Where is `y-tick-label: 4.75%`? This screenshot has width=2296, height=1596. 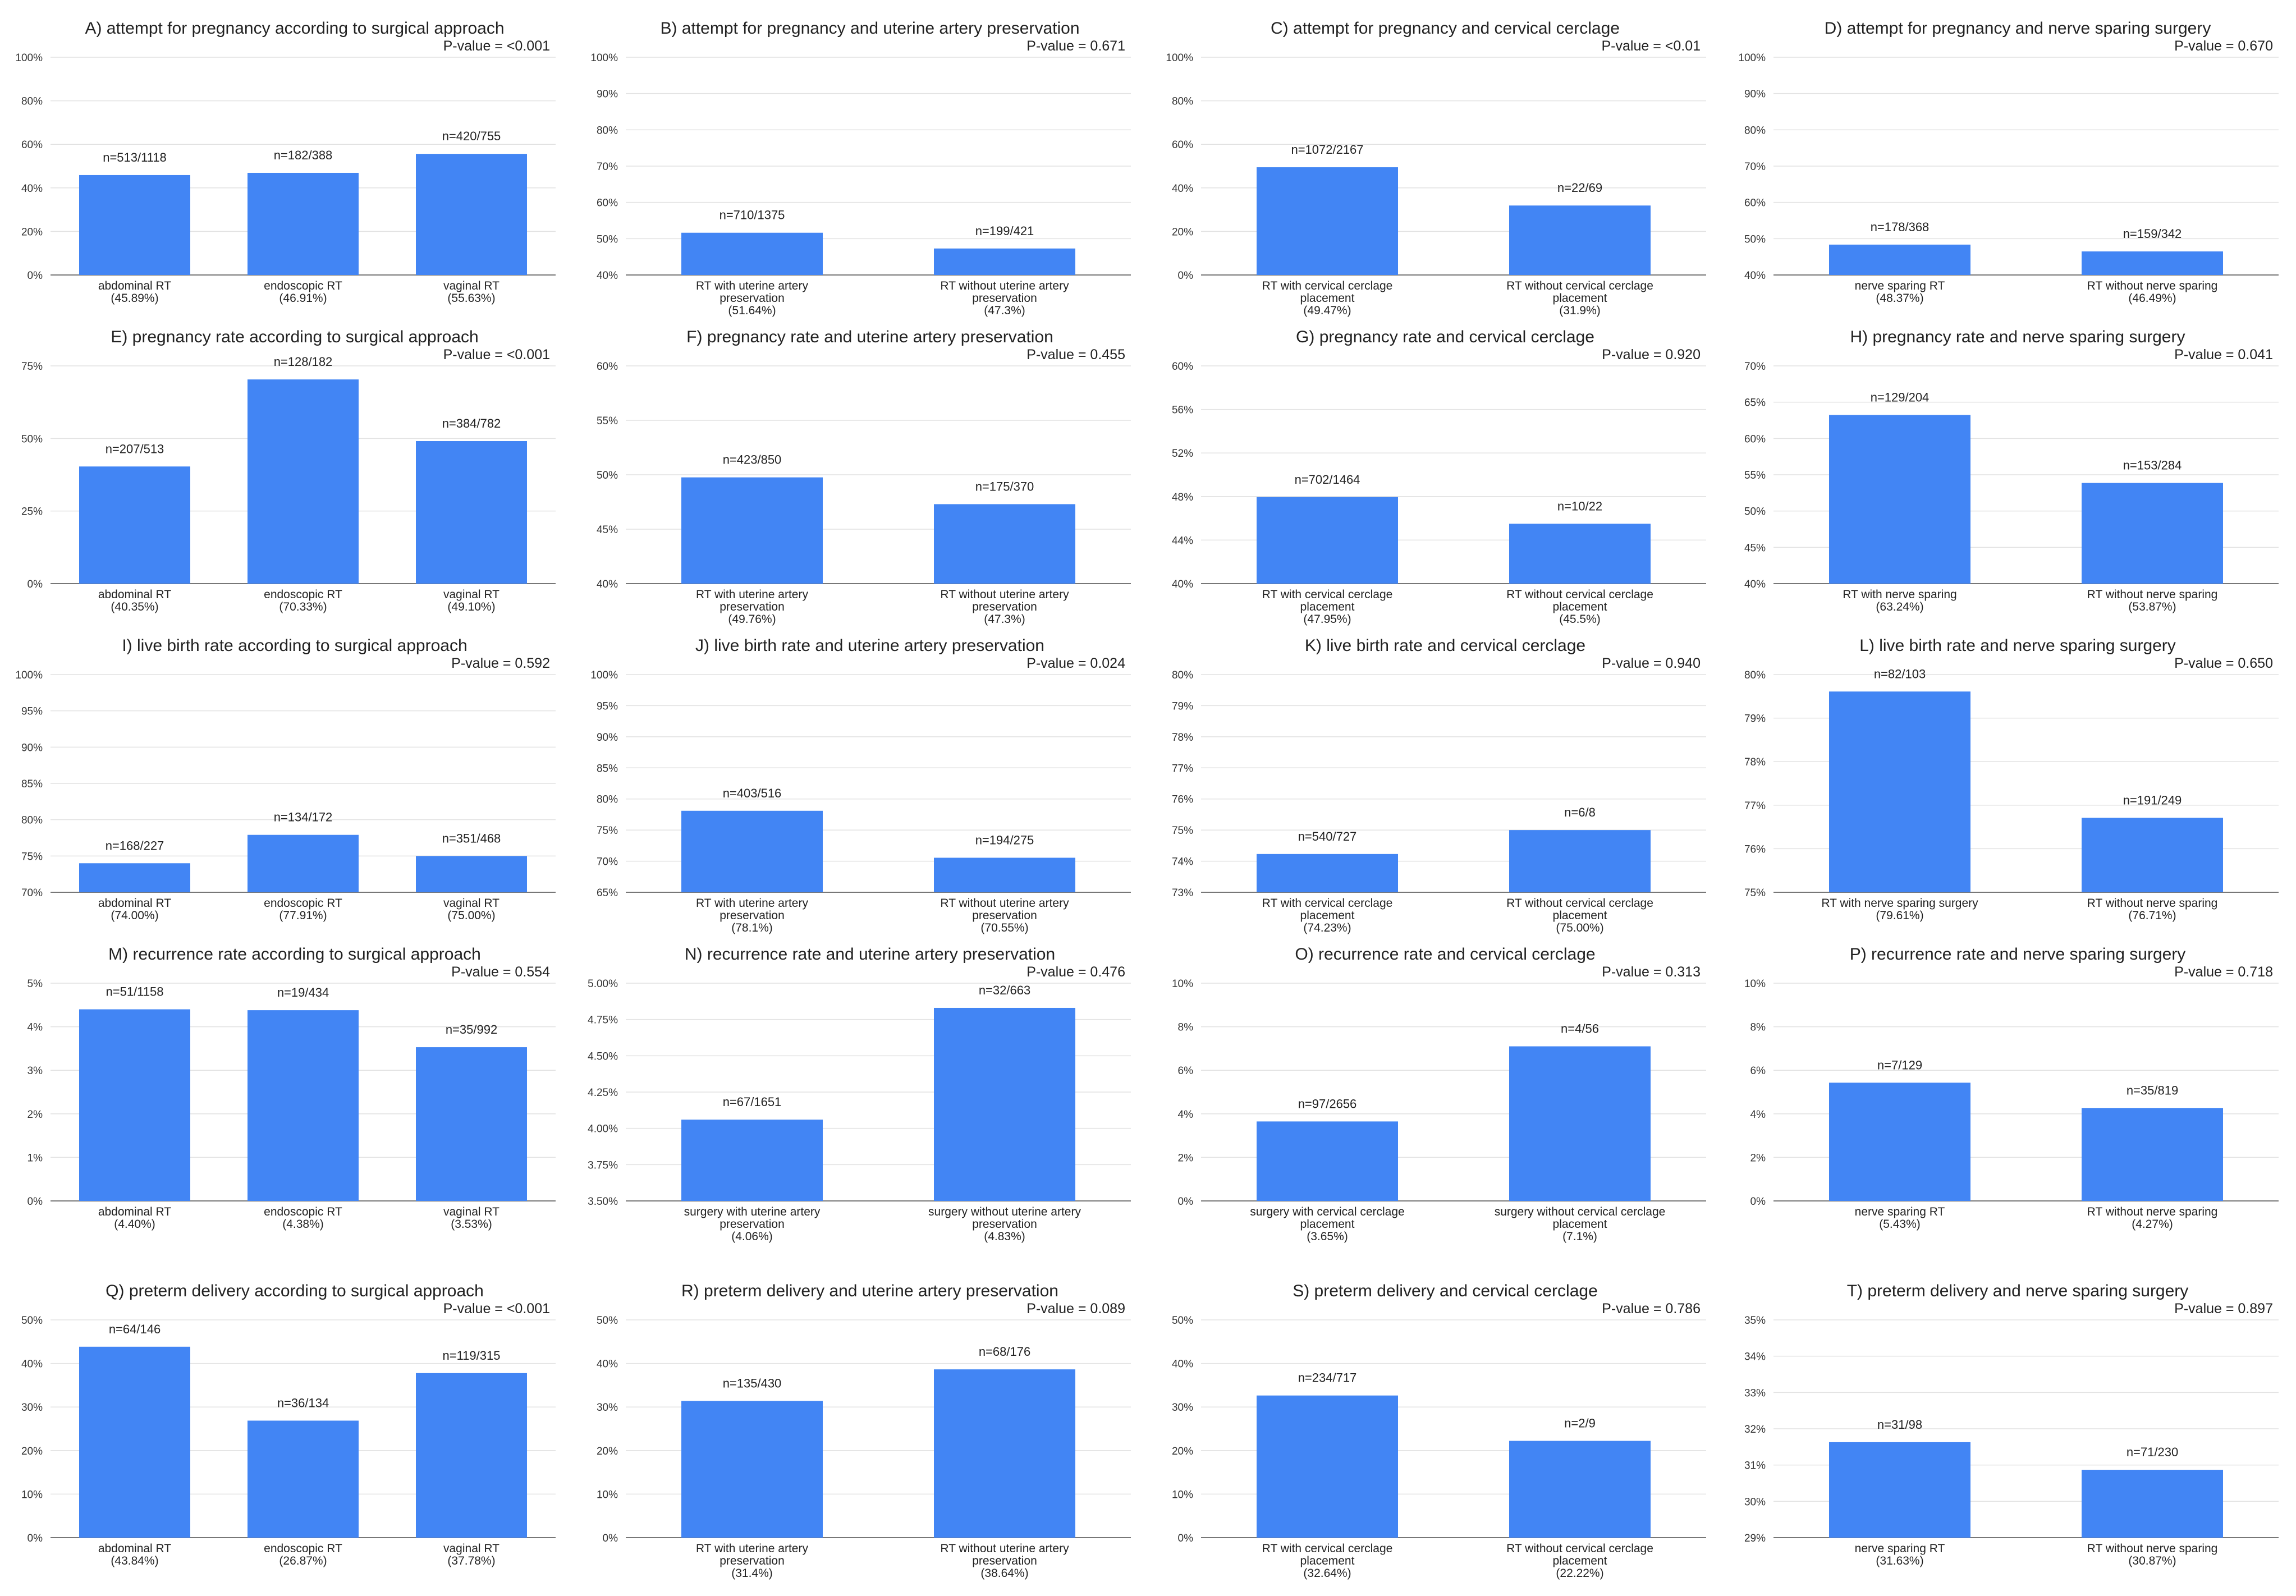
y-tick-label: 4.75% is located at coordinates (603, 1020).